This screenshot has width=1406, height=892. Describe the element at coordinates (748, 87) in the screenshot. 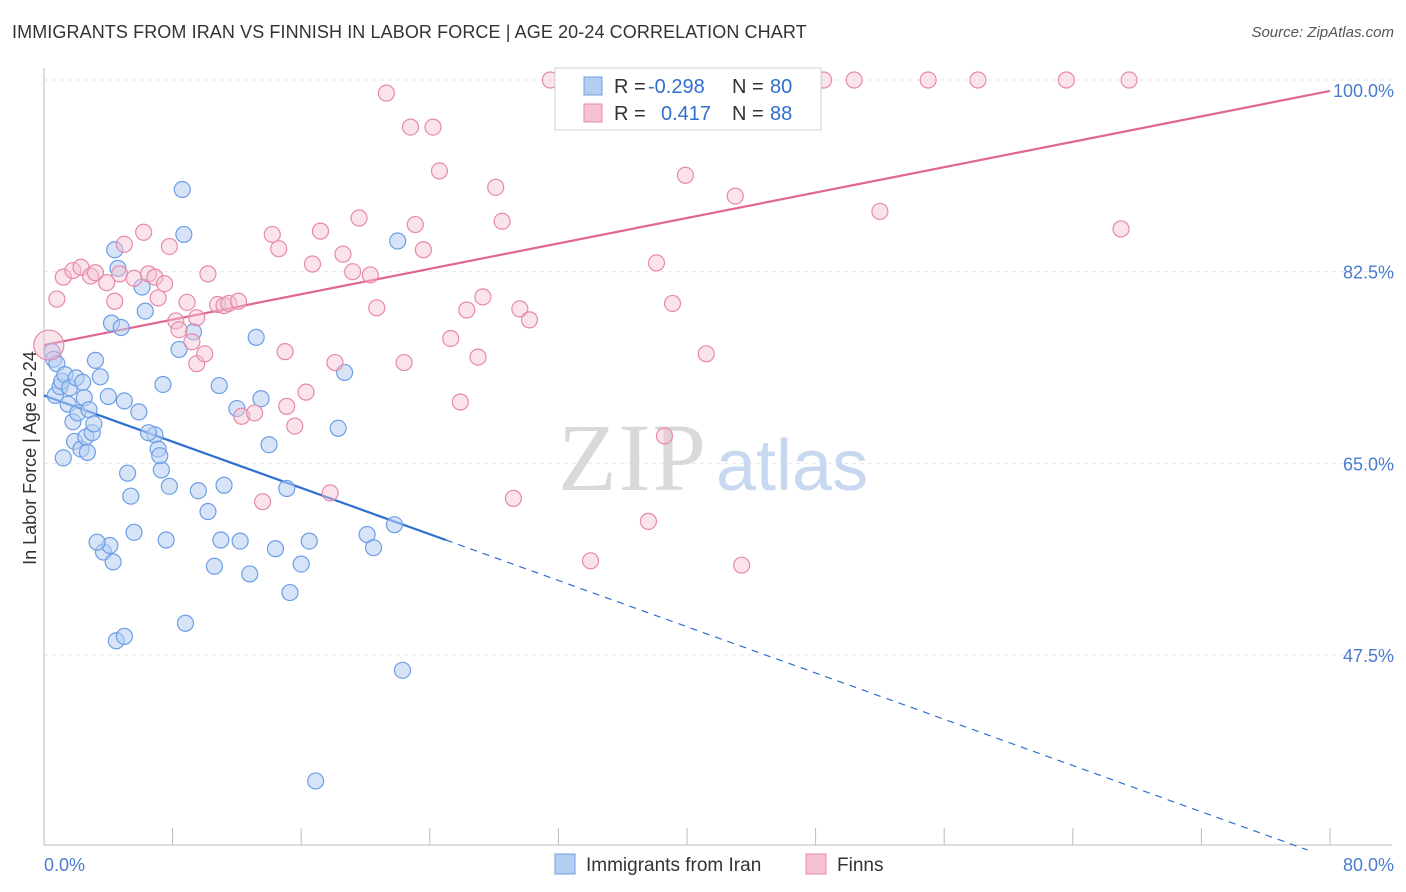

I see `legend-n-label-iran: N =` at that location.